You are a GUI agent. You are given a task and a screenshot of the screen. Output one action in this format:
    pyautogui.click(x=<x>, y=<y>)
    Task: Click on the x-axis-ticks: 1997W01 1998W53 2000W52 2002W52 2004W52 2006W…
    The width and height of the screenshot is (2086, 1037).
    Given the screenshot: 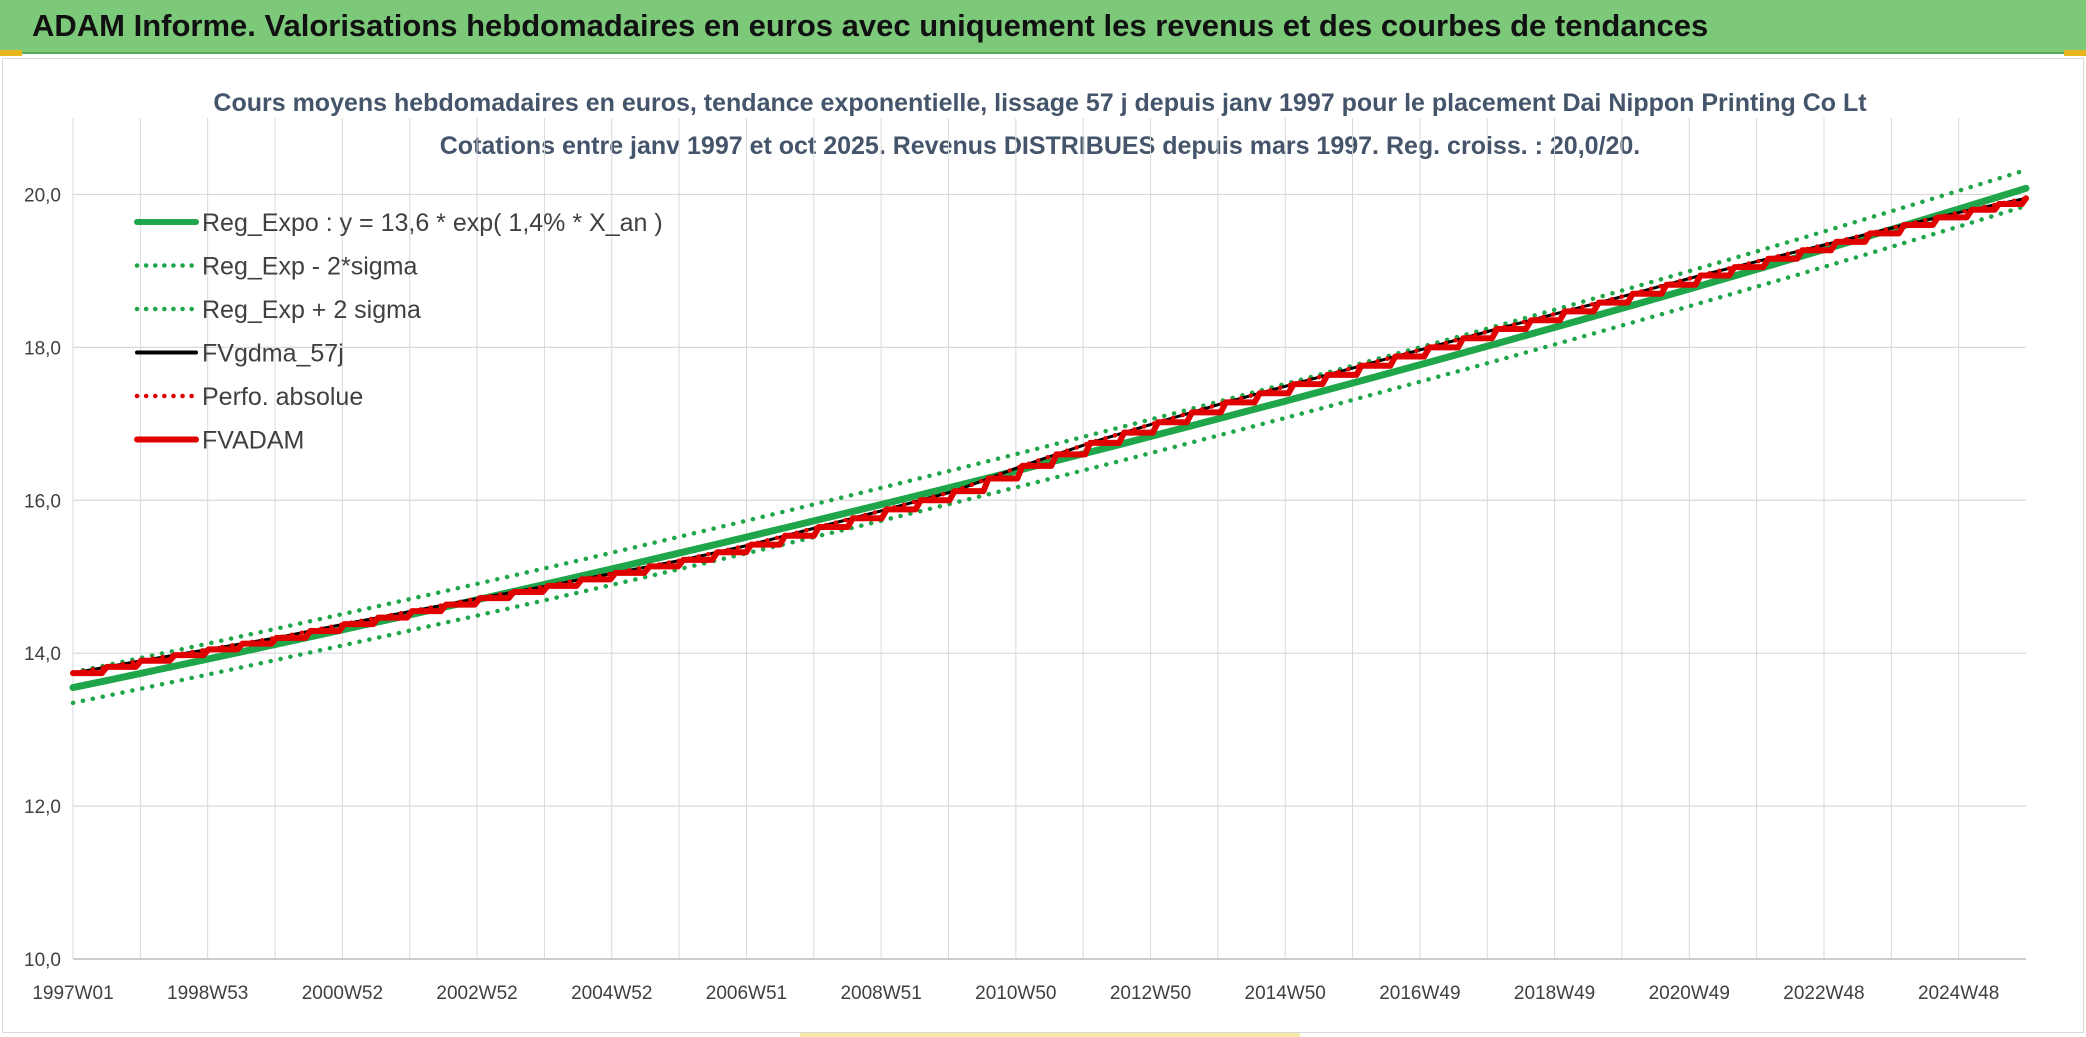 What is the action you would take?
    pyautogui.click(x=1015, y=993)
    